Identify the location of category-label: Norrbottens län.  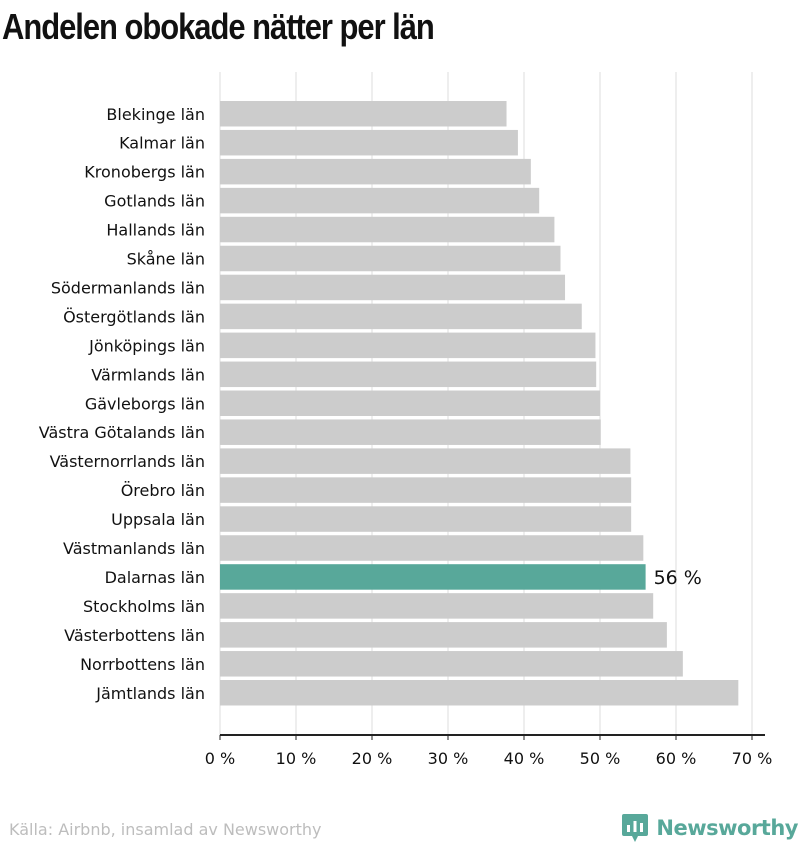
(142, 664).